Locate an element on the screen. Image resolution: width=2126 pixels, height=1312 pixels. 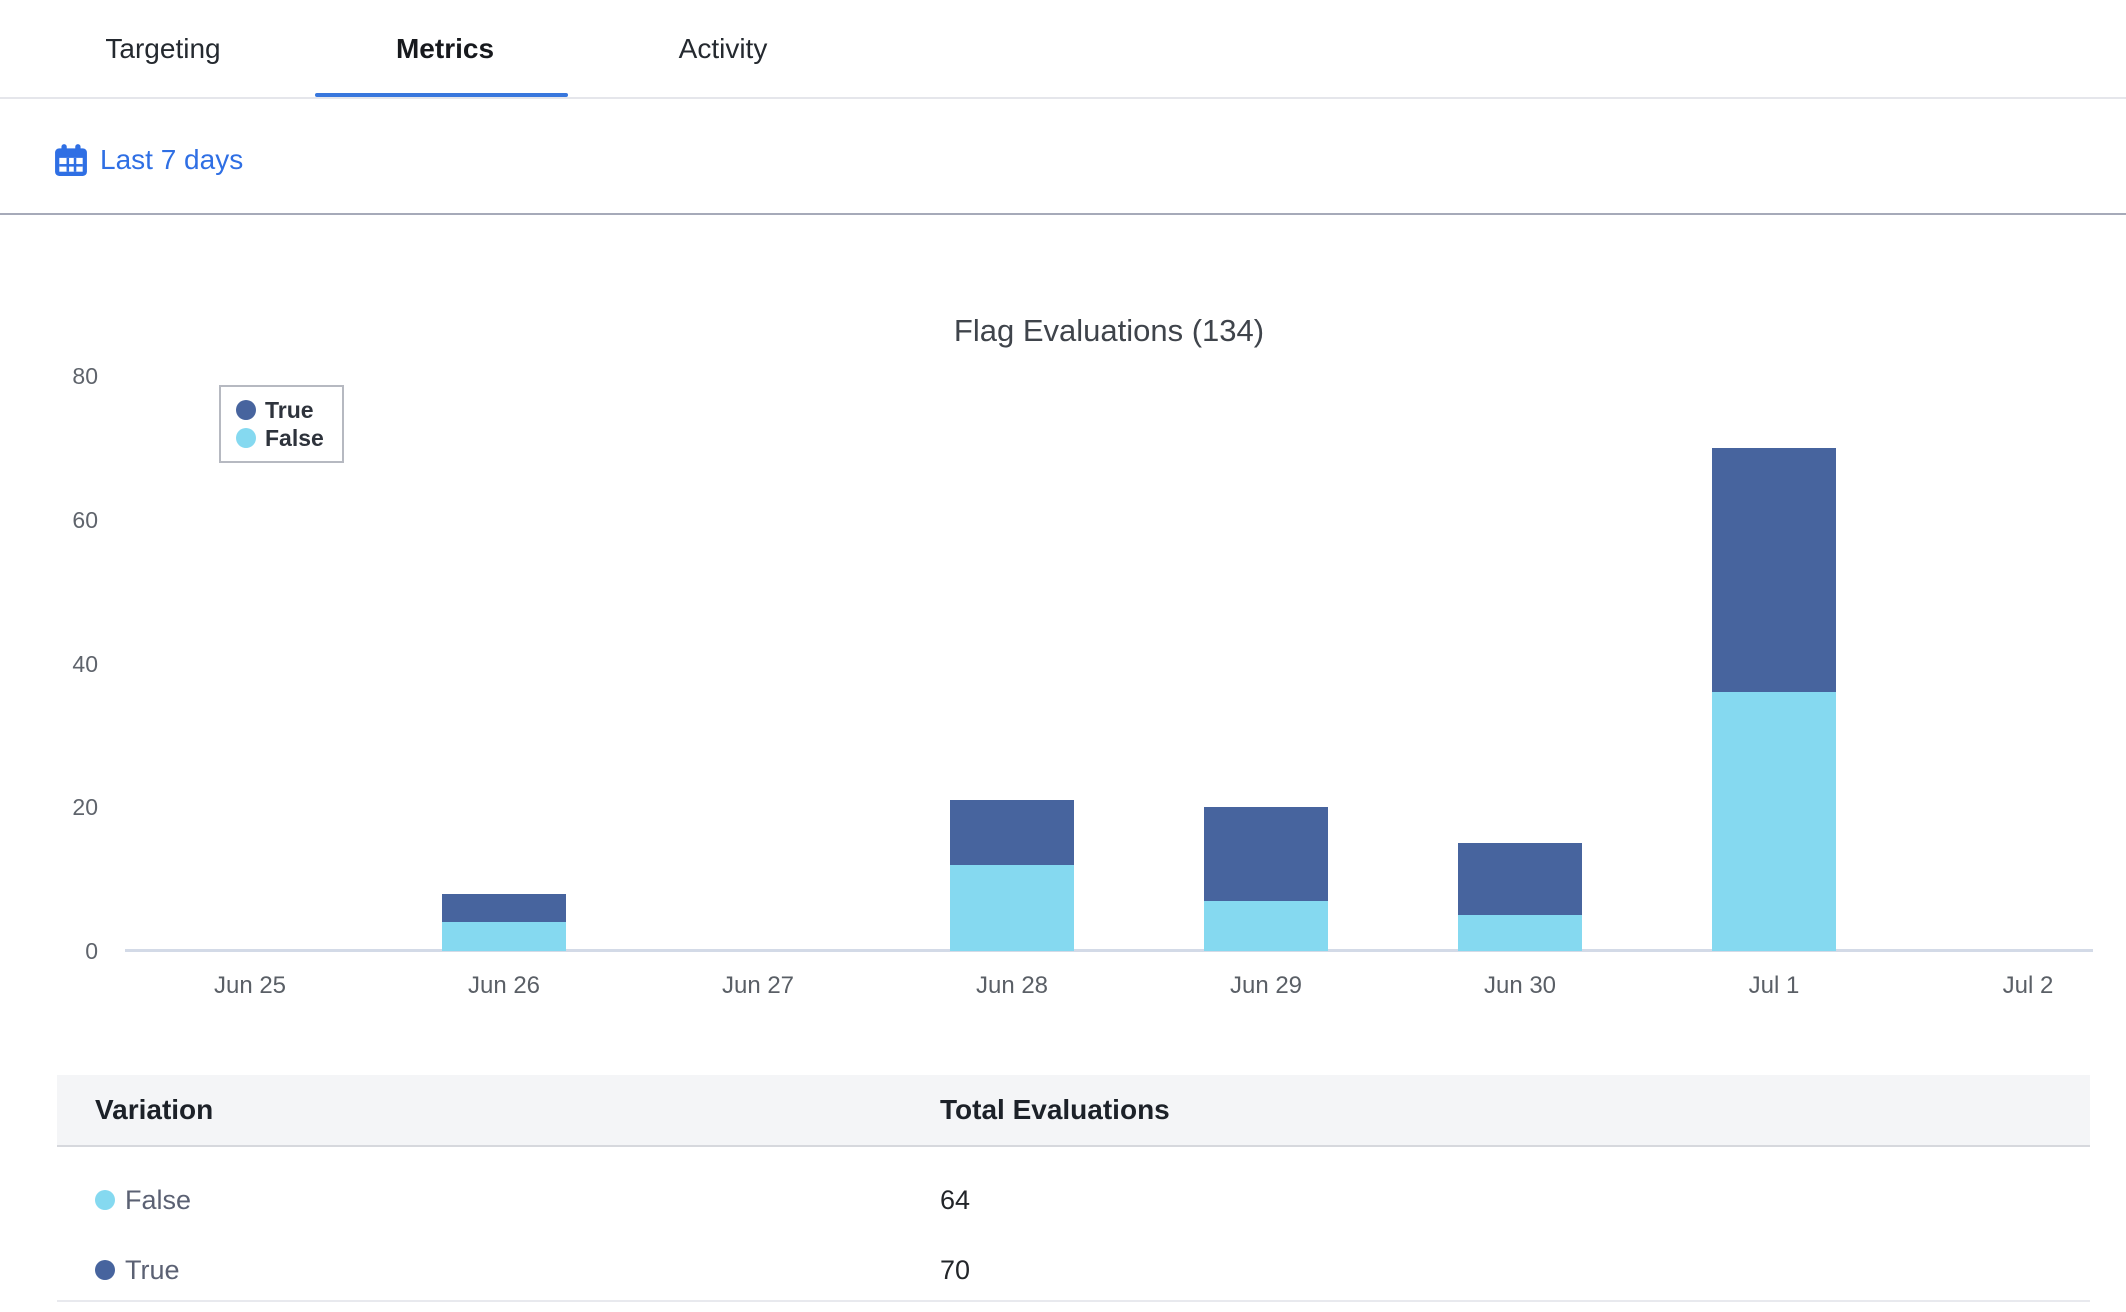
calendar-icon is located at coordinates (71, 160).